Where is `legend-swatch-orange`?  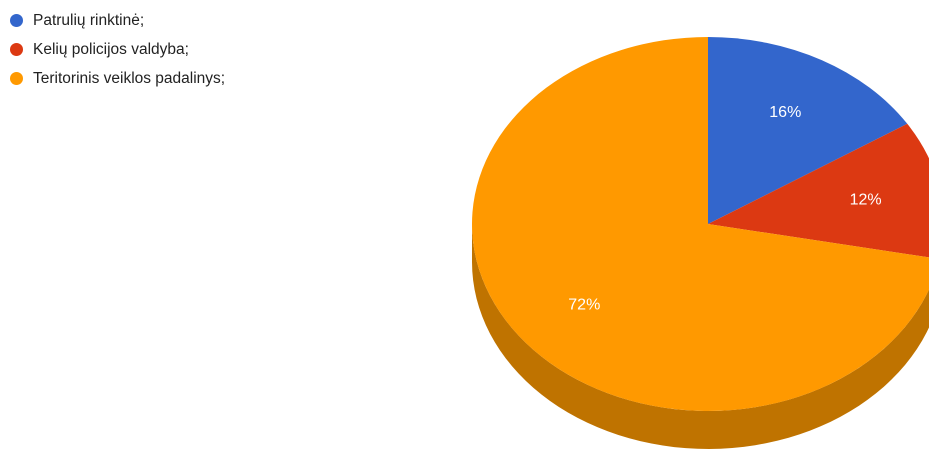
legend-swatch-orange is located at coordinates (16, 78).